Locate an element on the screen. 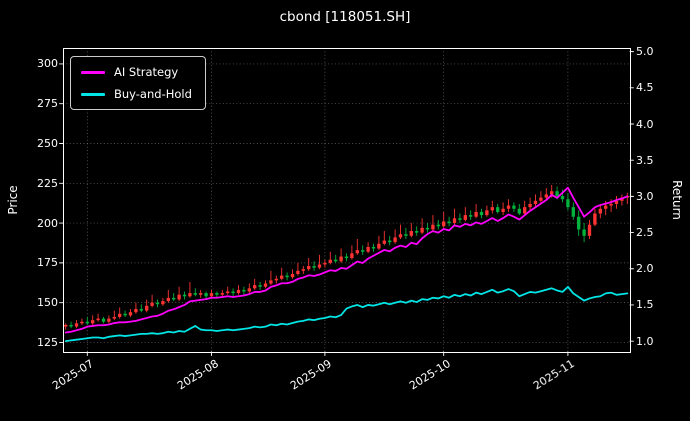 This screenshot has width=690, height=421. legend-item-ai-strategy: AI Strategy is located at coordinates (136, 72).